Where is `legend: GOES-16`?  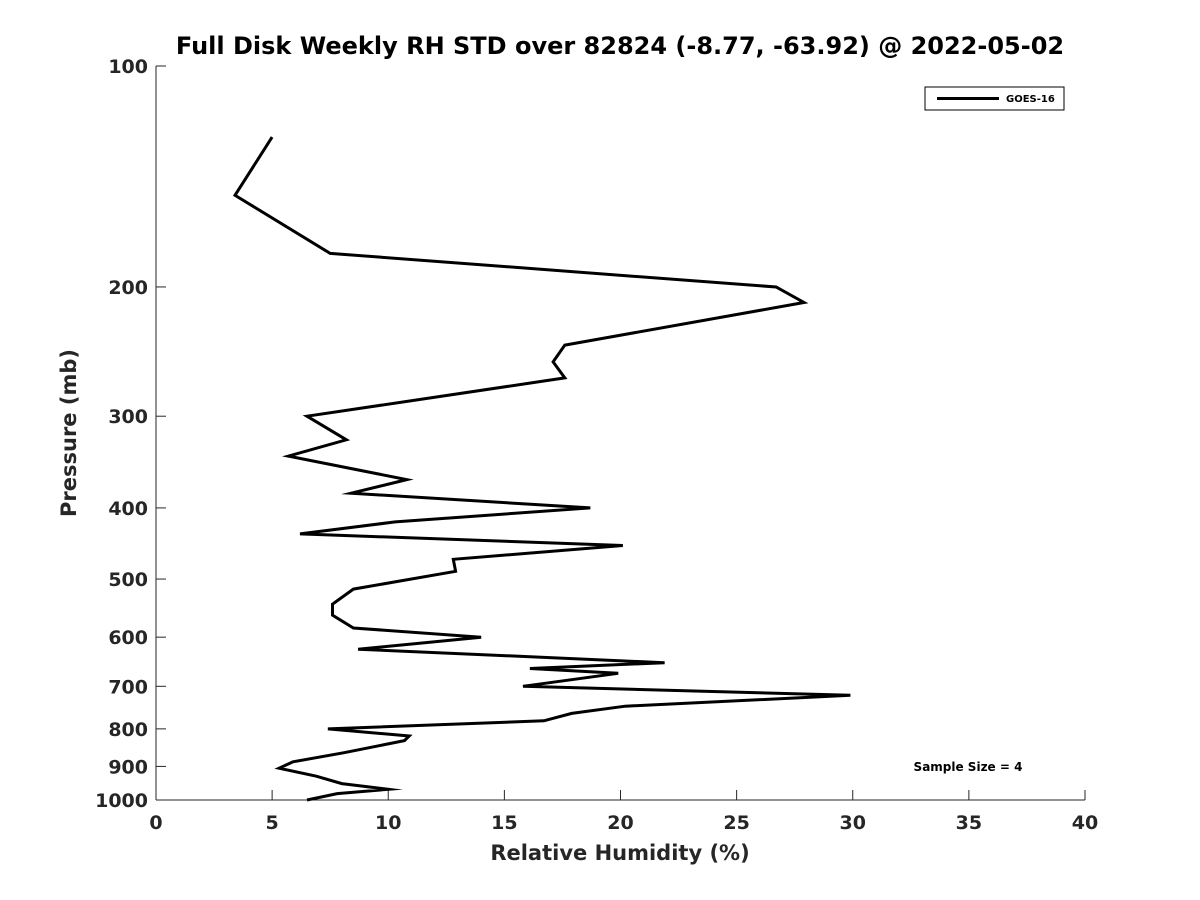 legend: GOES-16 is located at coordinates (994, 98).